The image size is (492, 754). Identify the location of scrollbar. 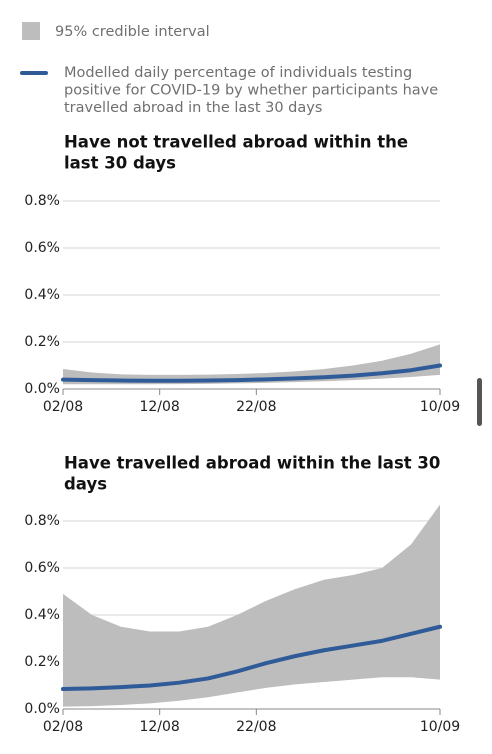
(479, 402).